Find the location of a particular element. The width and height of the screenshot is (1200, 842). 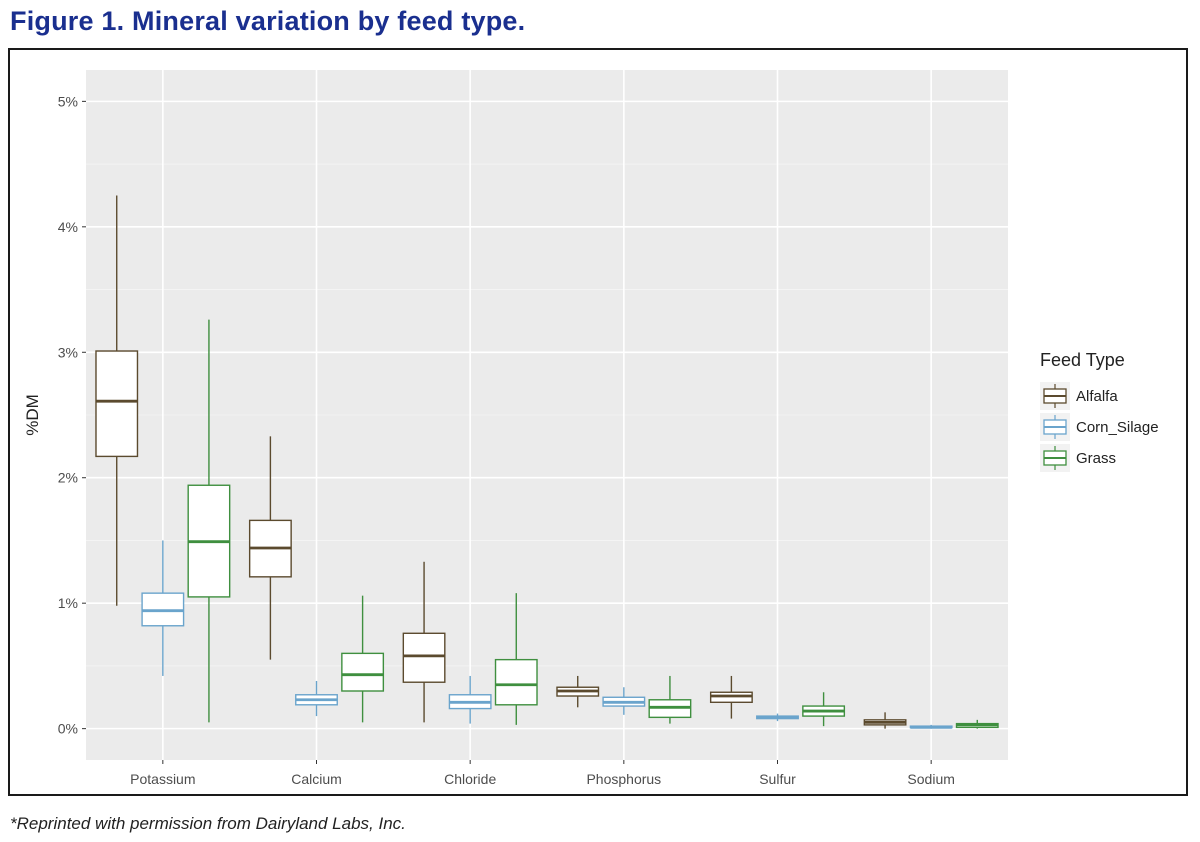

y-tick-label: 0% is located at coordinates (68, 729).